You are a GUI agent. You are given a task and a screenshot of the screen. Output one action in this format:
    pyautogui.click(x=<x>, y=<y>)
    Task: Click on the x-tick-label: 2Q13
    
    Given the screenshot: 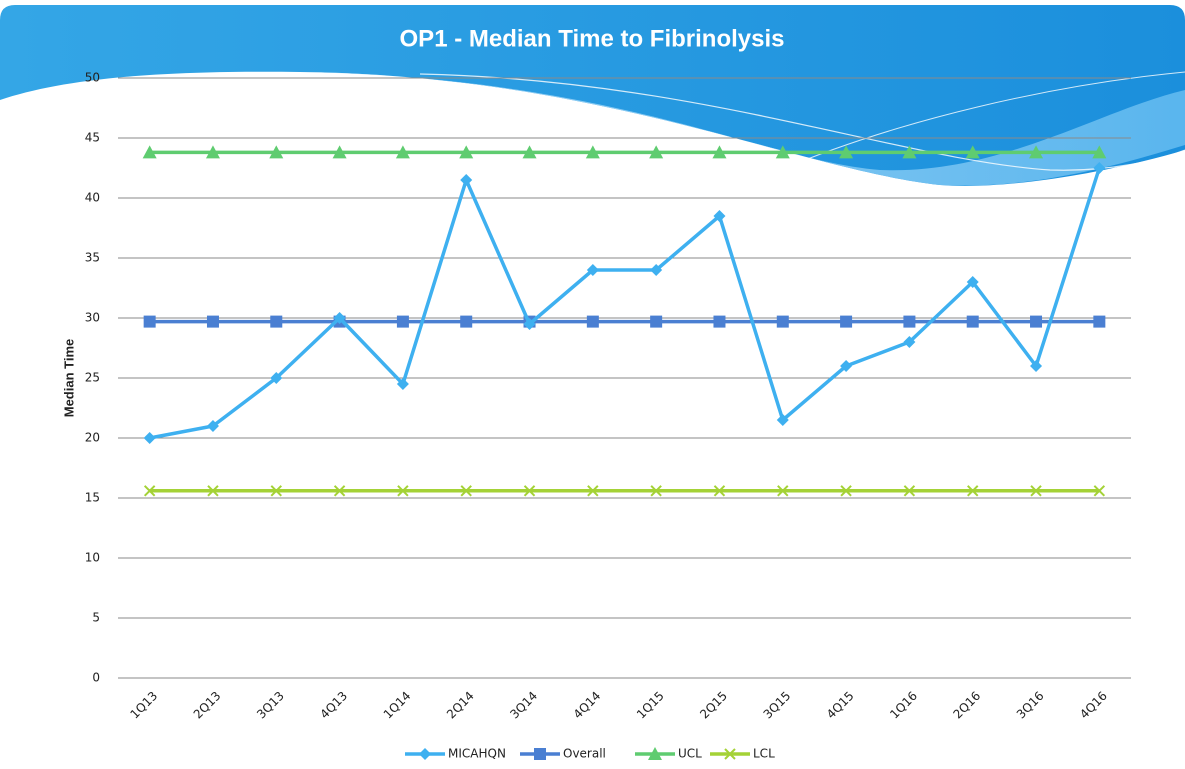 What is the action you would take?
    pyautogui.click(x=207, y=705)
    